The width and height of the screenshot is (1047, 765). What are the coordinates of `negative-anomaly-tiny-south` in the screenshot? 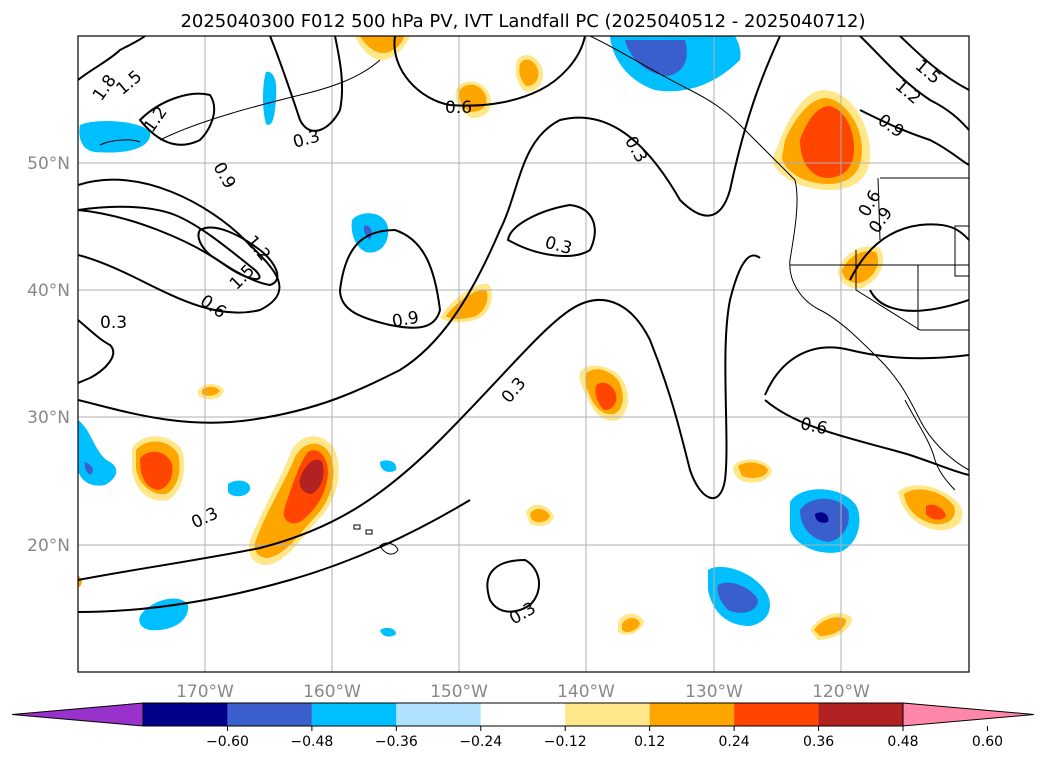 It's located at (388, 632).